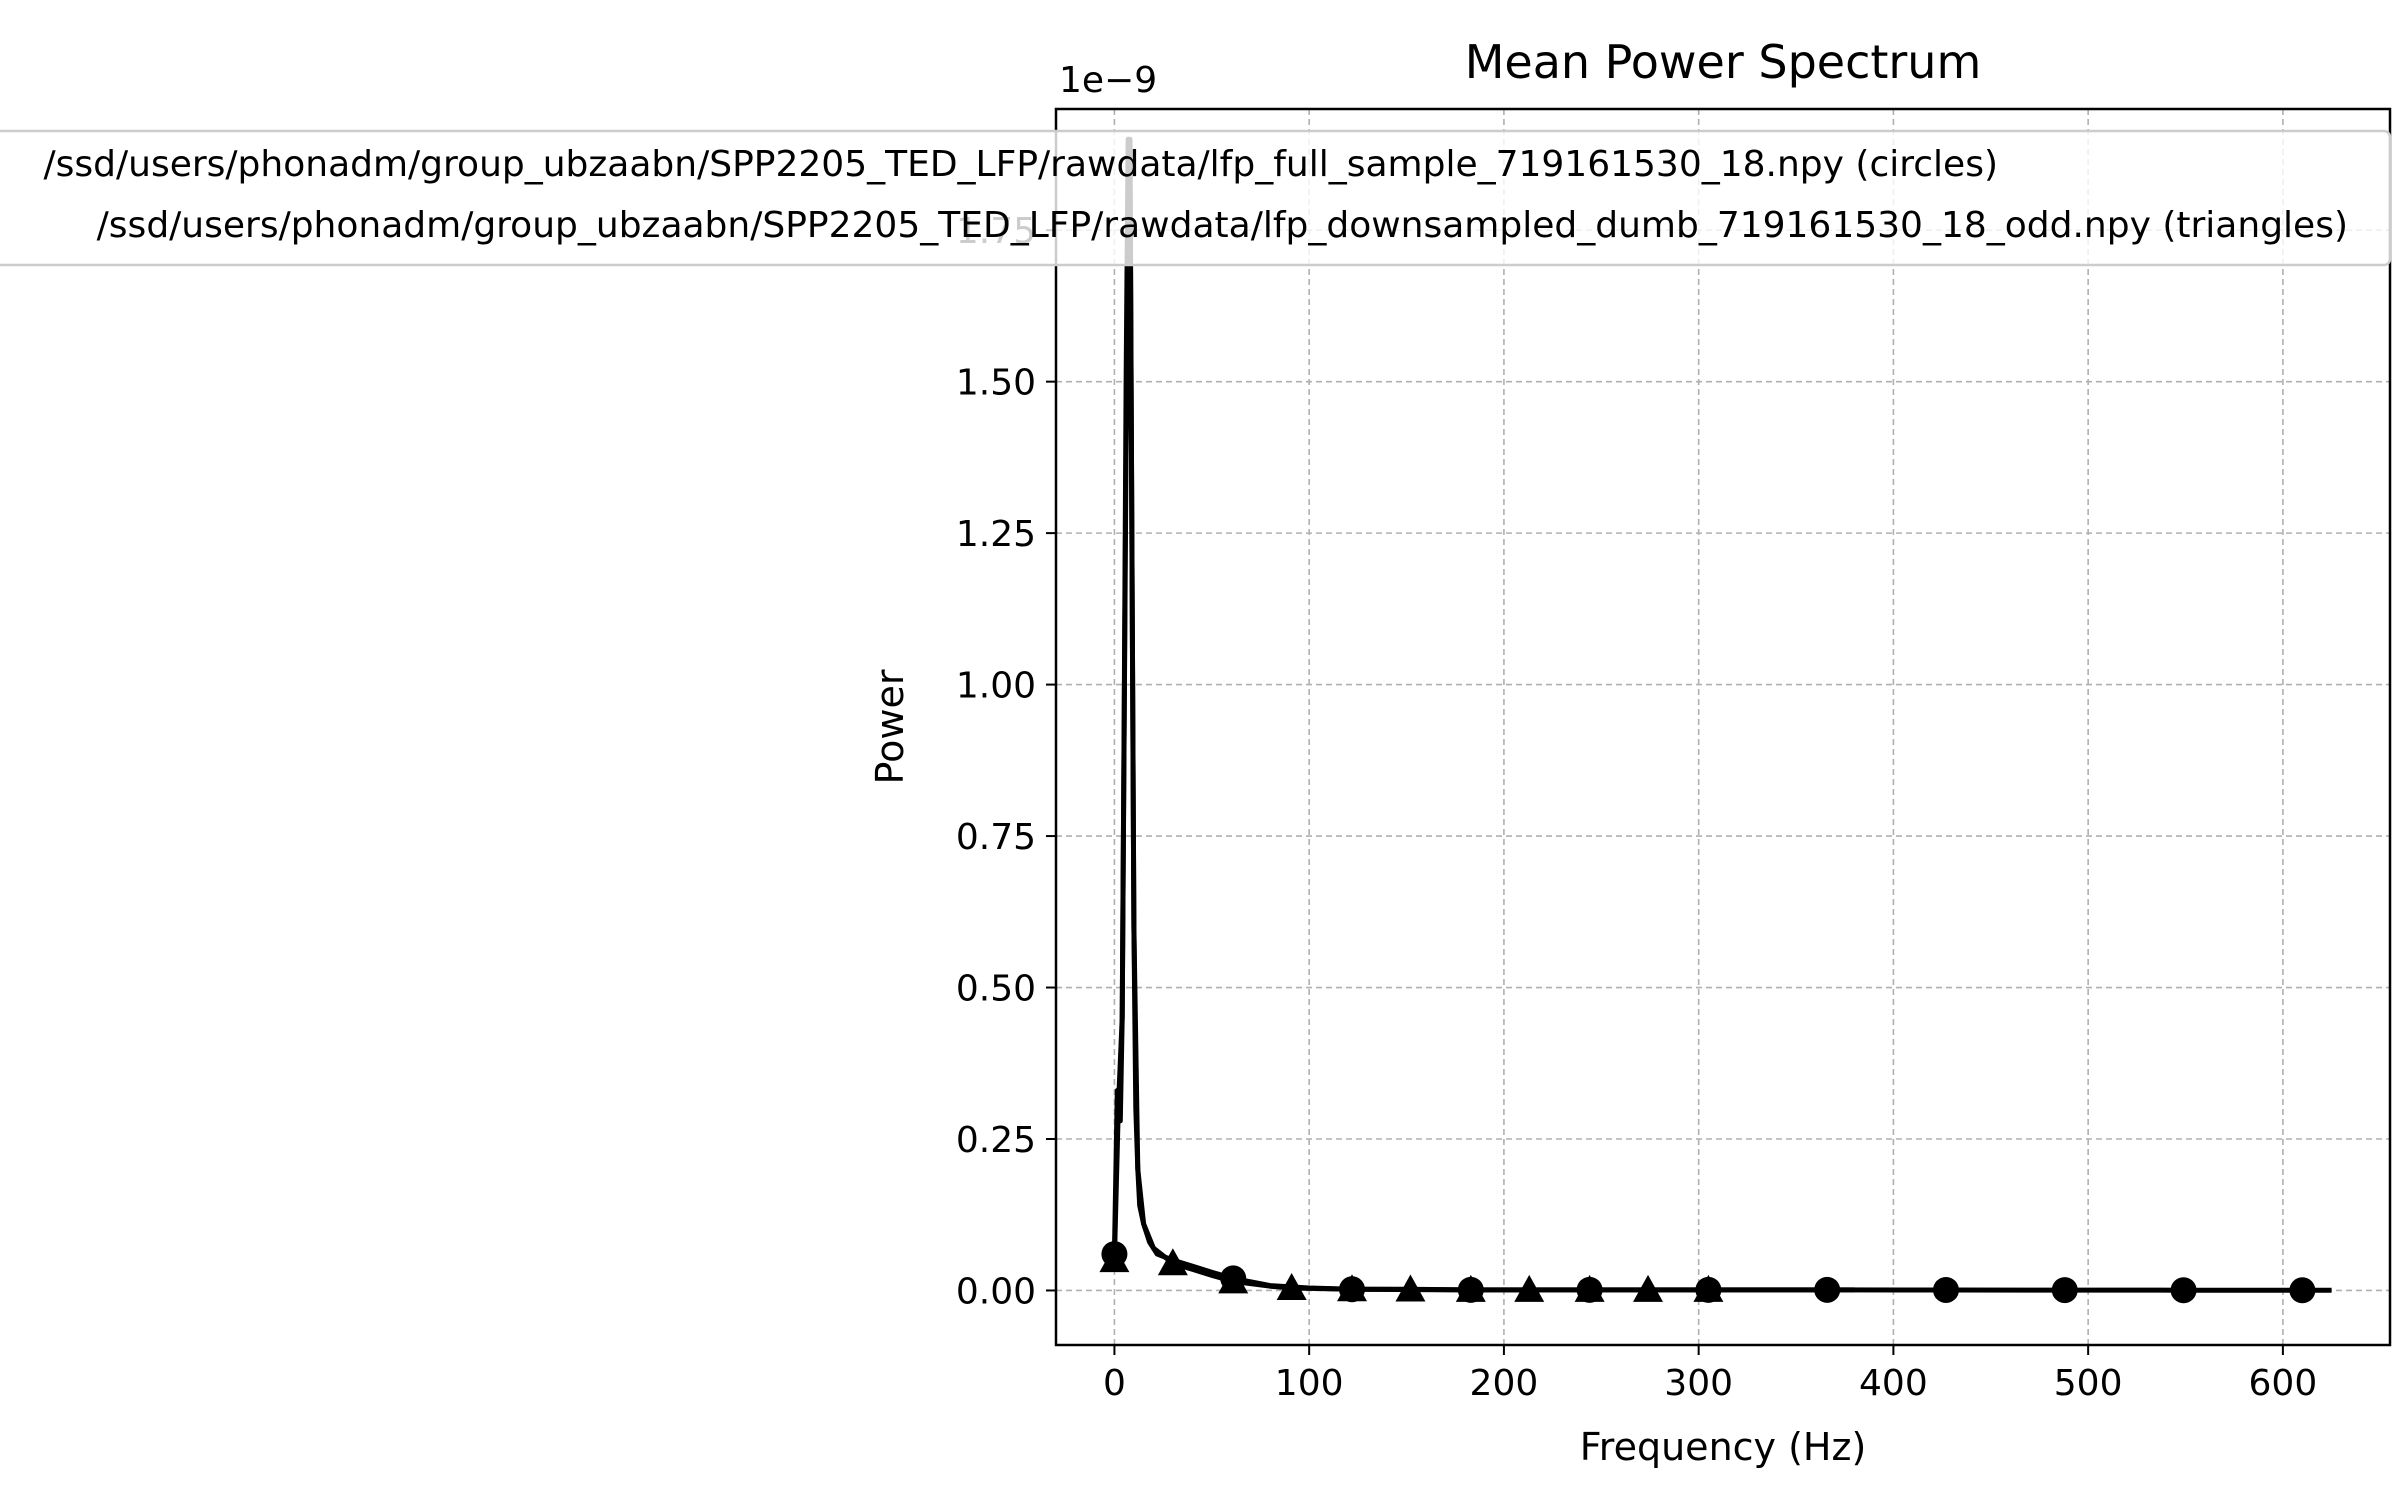  Describe the element at coordinates (2088, 1383) in the screenshot. I see `x-tick-label: 500` at that location.